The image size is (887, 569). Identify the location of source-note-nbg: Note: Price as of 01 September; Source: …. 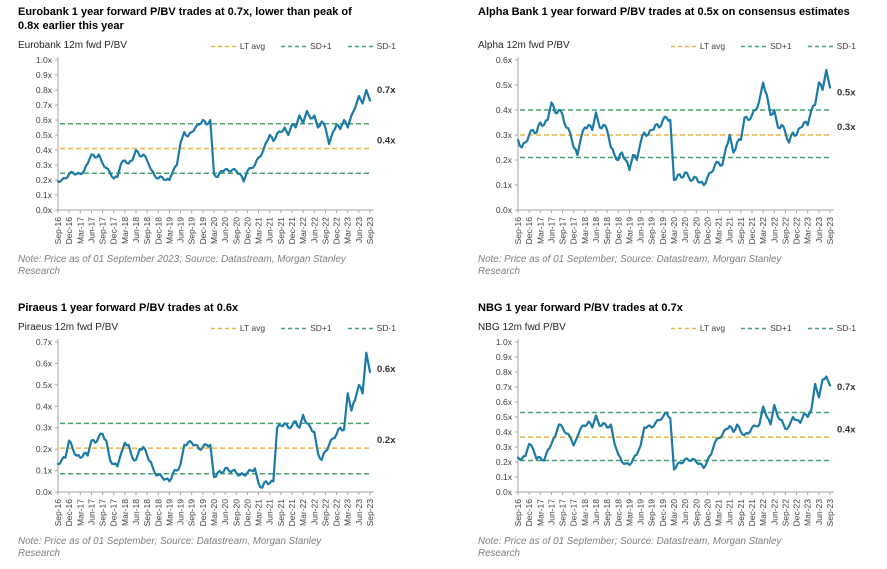
(630, 548).